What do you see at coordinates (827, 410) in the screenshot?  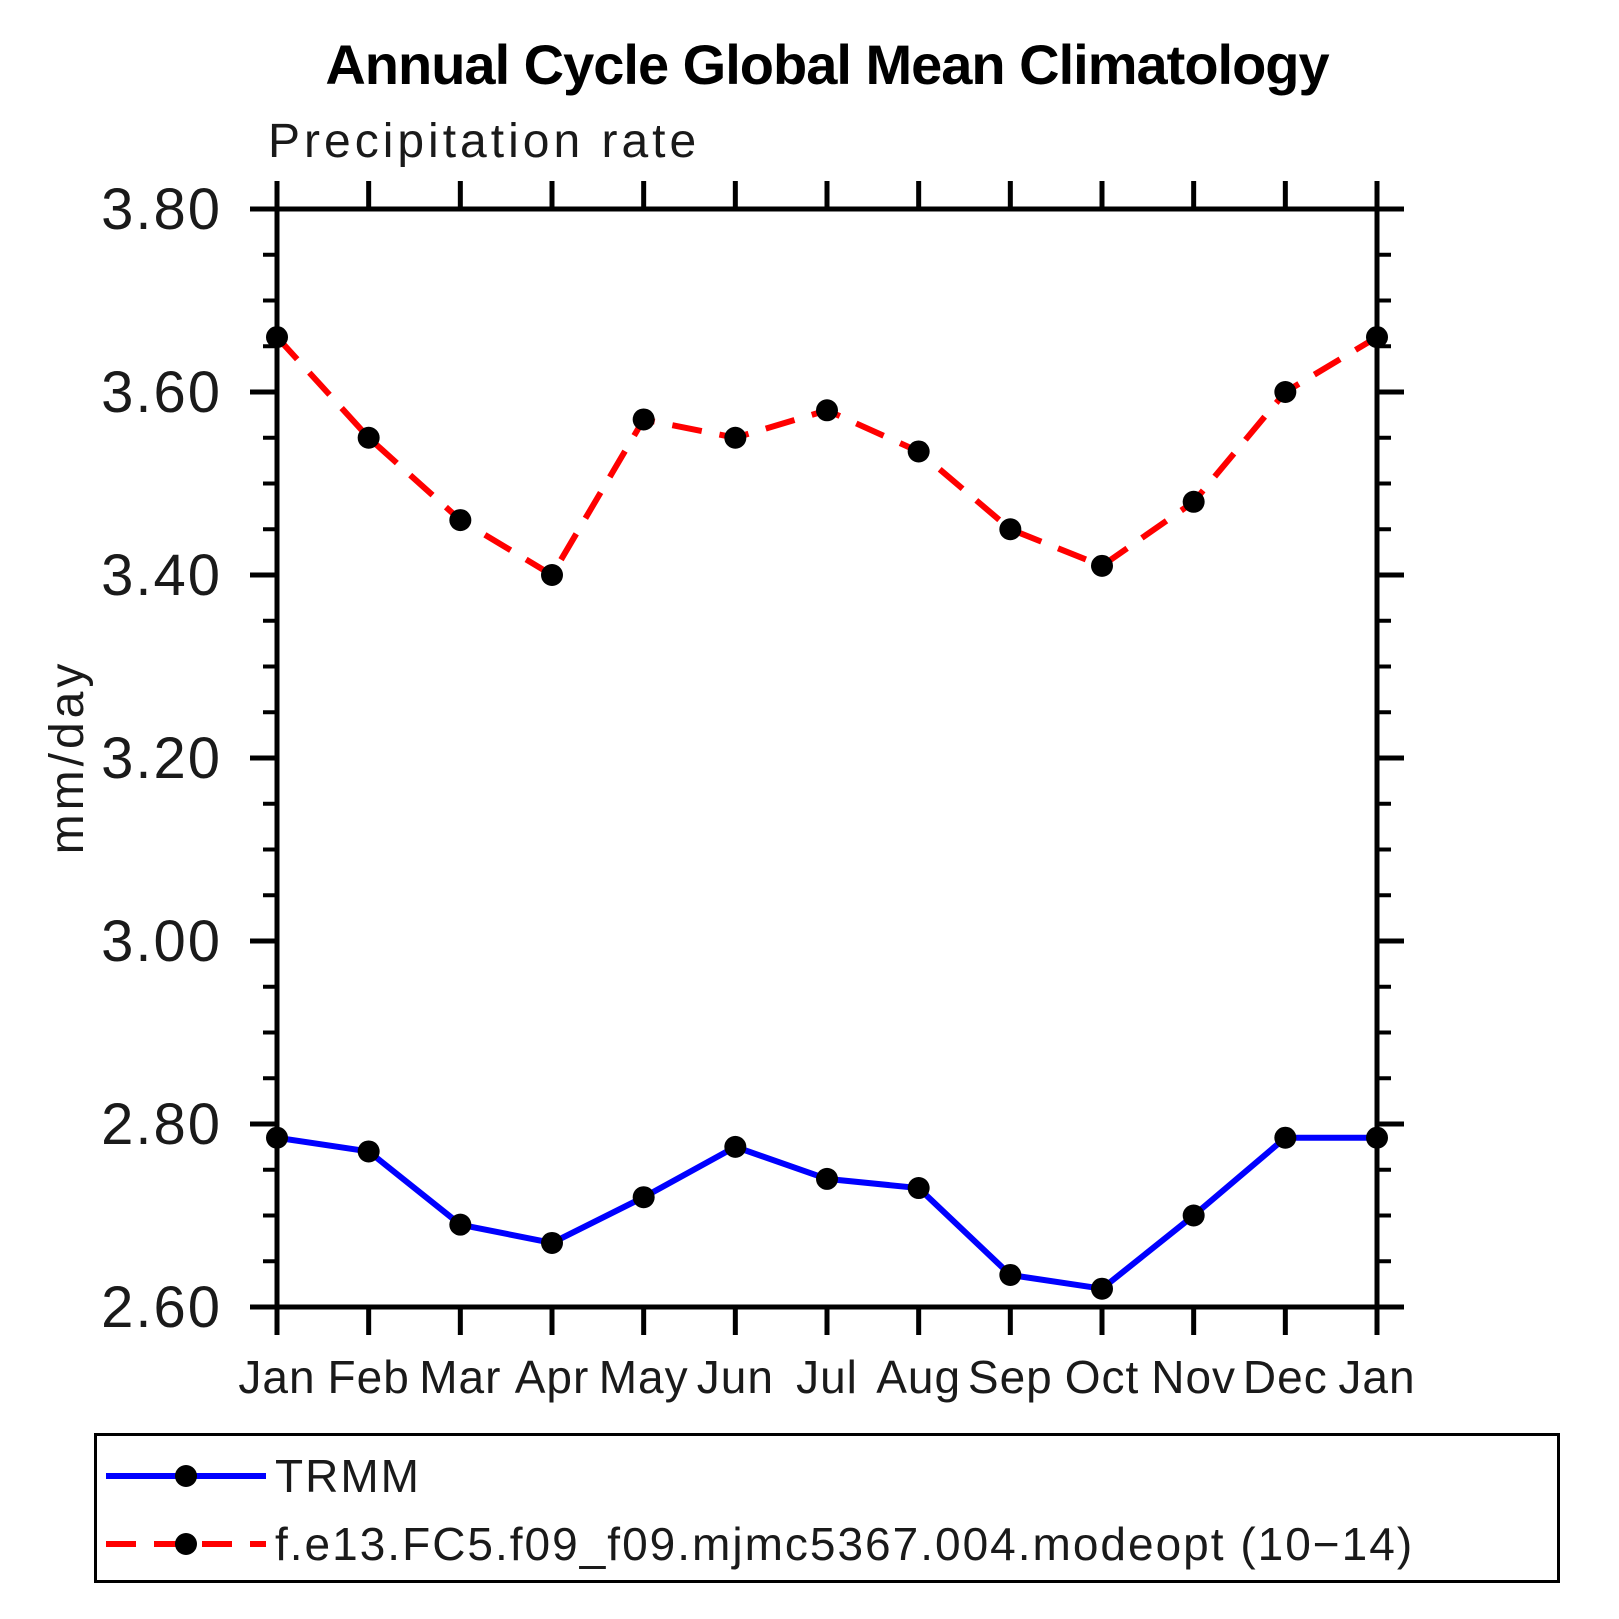 I see `data-point-jul-model` at bounding box center [827, 410].